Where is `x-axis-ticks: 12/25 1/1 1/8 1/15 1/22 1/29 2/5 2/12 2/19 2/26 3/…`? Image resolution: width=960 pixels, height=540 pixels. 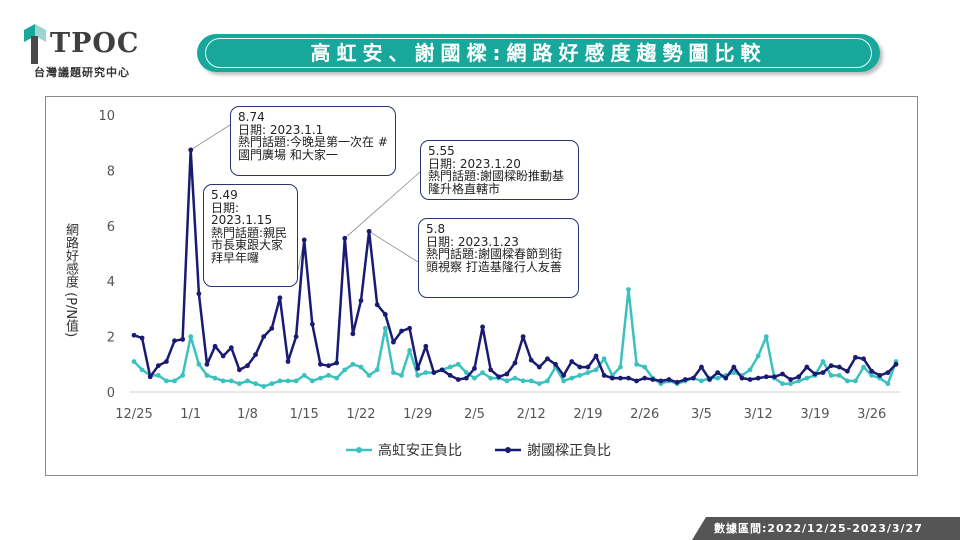 x-axis-ticks: 12/25 1/1 1/8 1/15 1/22 1/29 2/5 2/12 2/19 2/26 3/… is located at coordinates (500, 414).